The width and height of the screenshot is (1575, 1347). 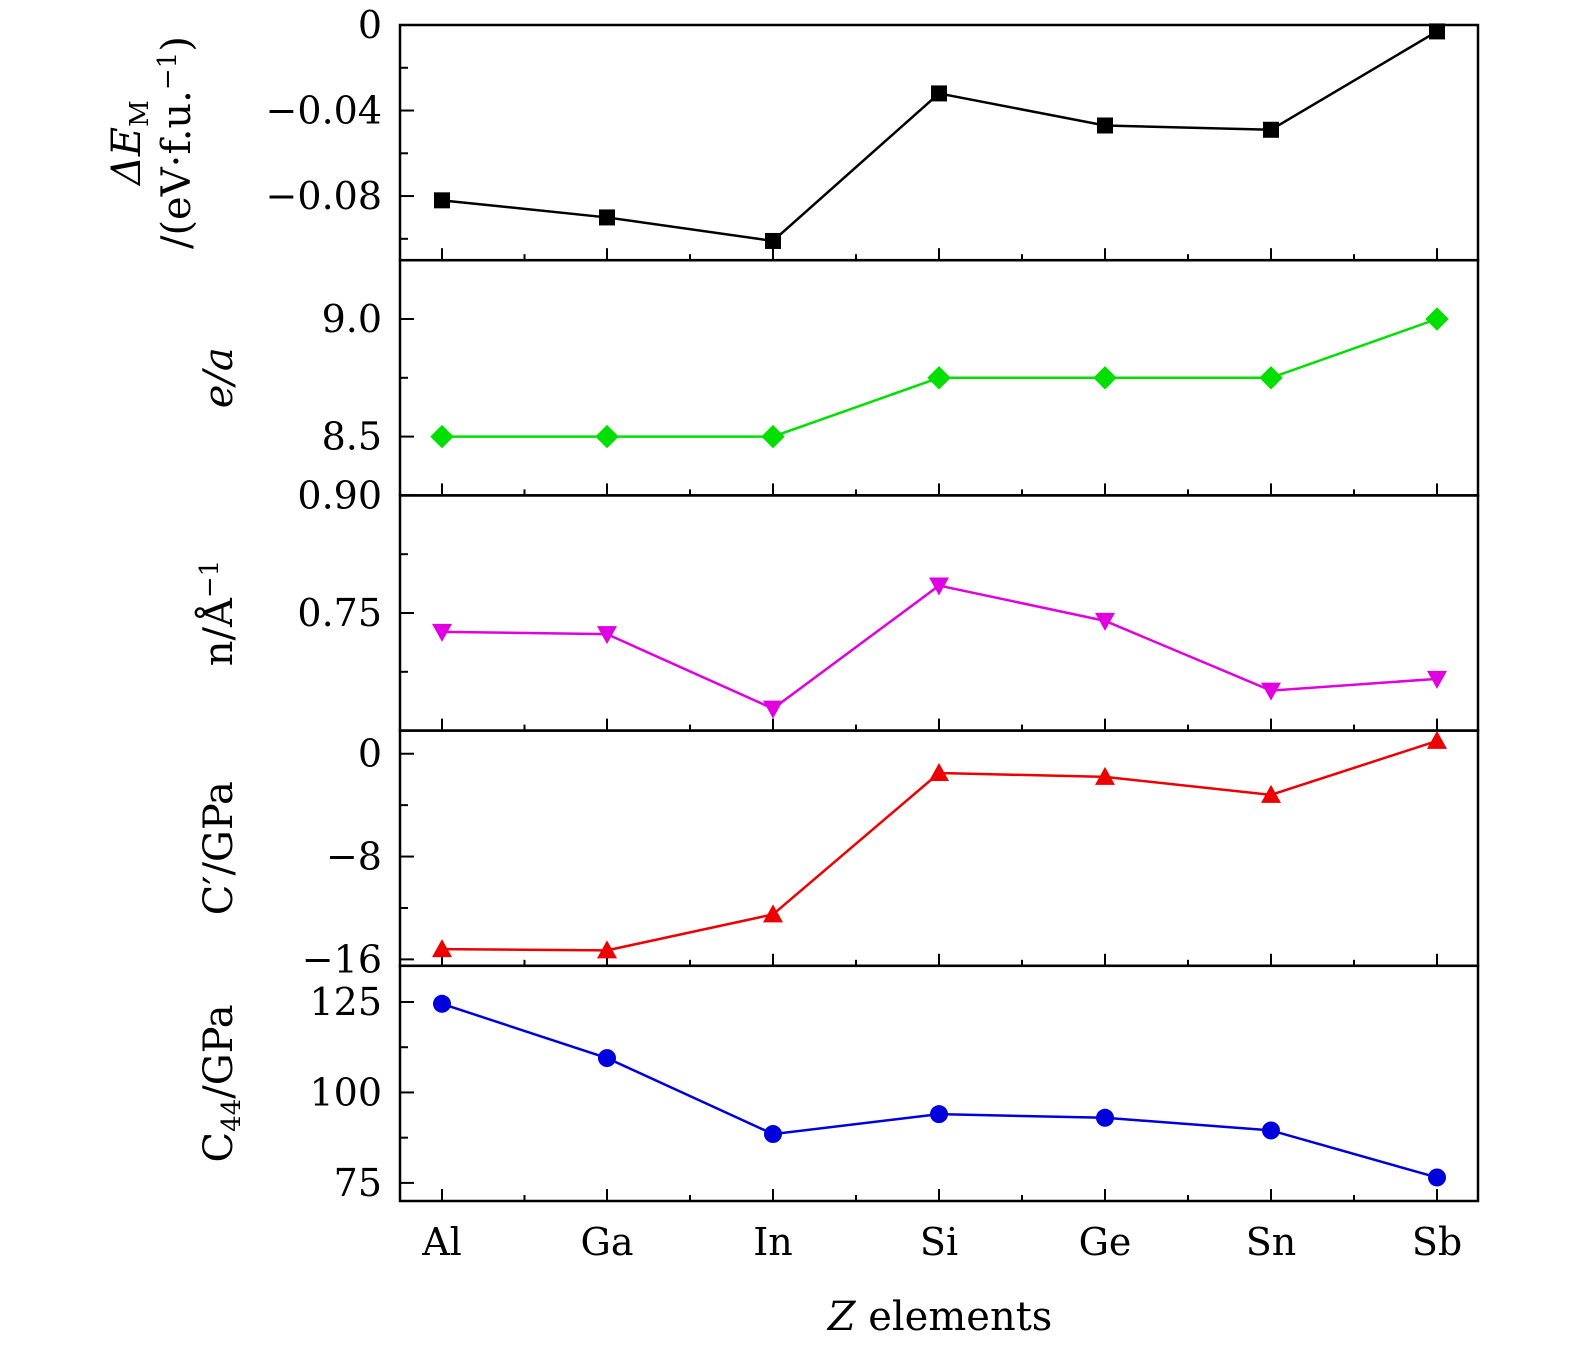 What do you see at coordinates (939, 1090) in the screenshot?
I see `series-line-c44` at bounding box center [939, 1090].